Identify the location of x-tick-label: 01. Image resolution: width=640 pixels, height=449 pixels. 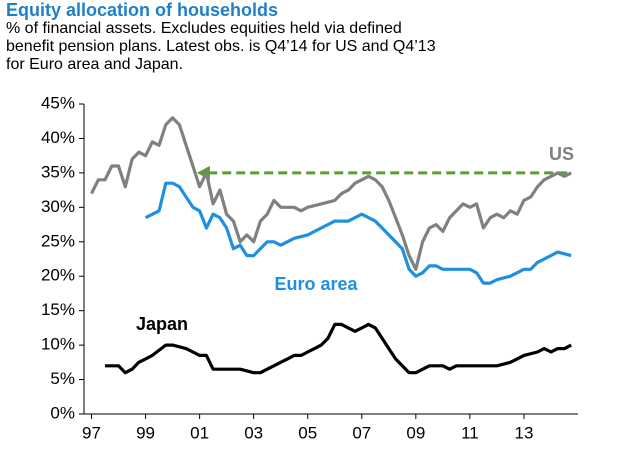
(199, 432).